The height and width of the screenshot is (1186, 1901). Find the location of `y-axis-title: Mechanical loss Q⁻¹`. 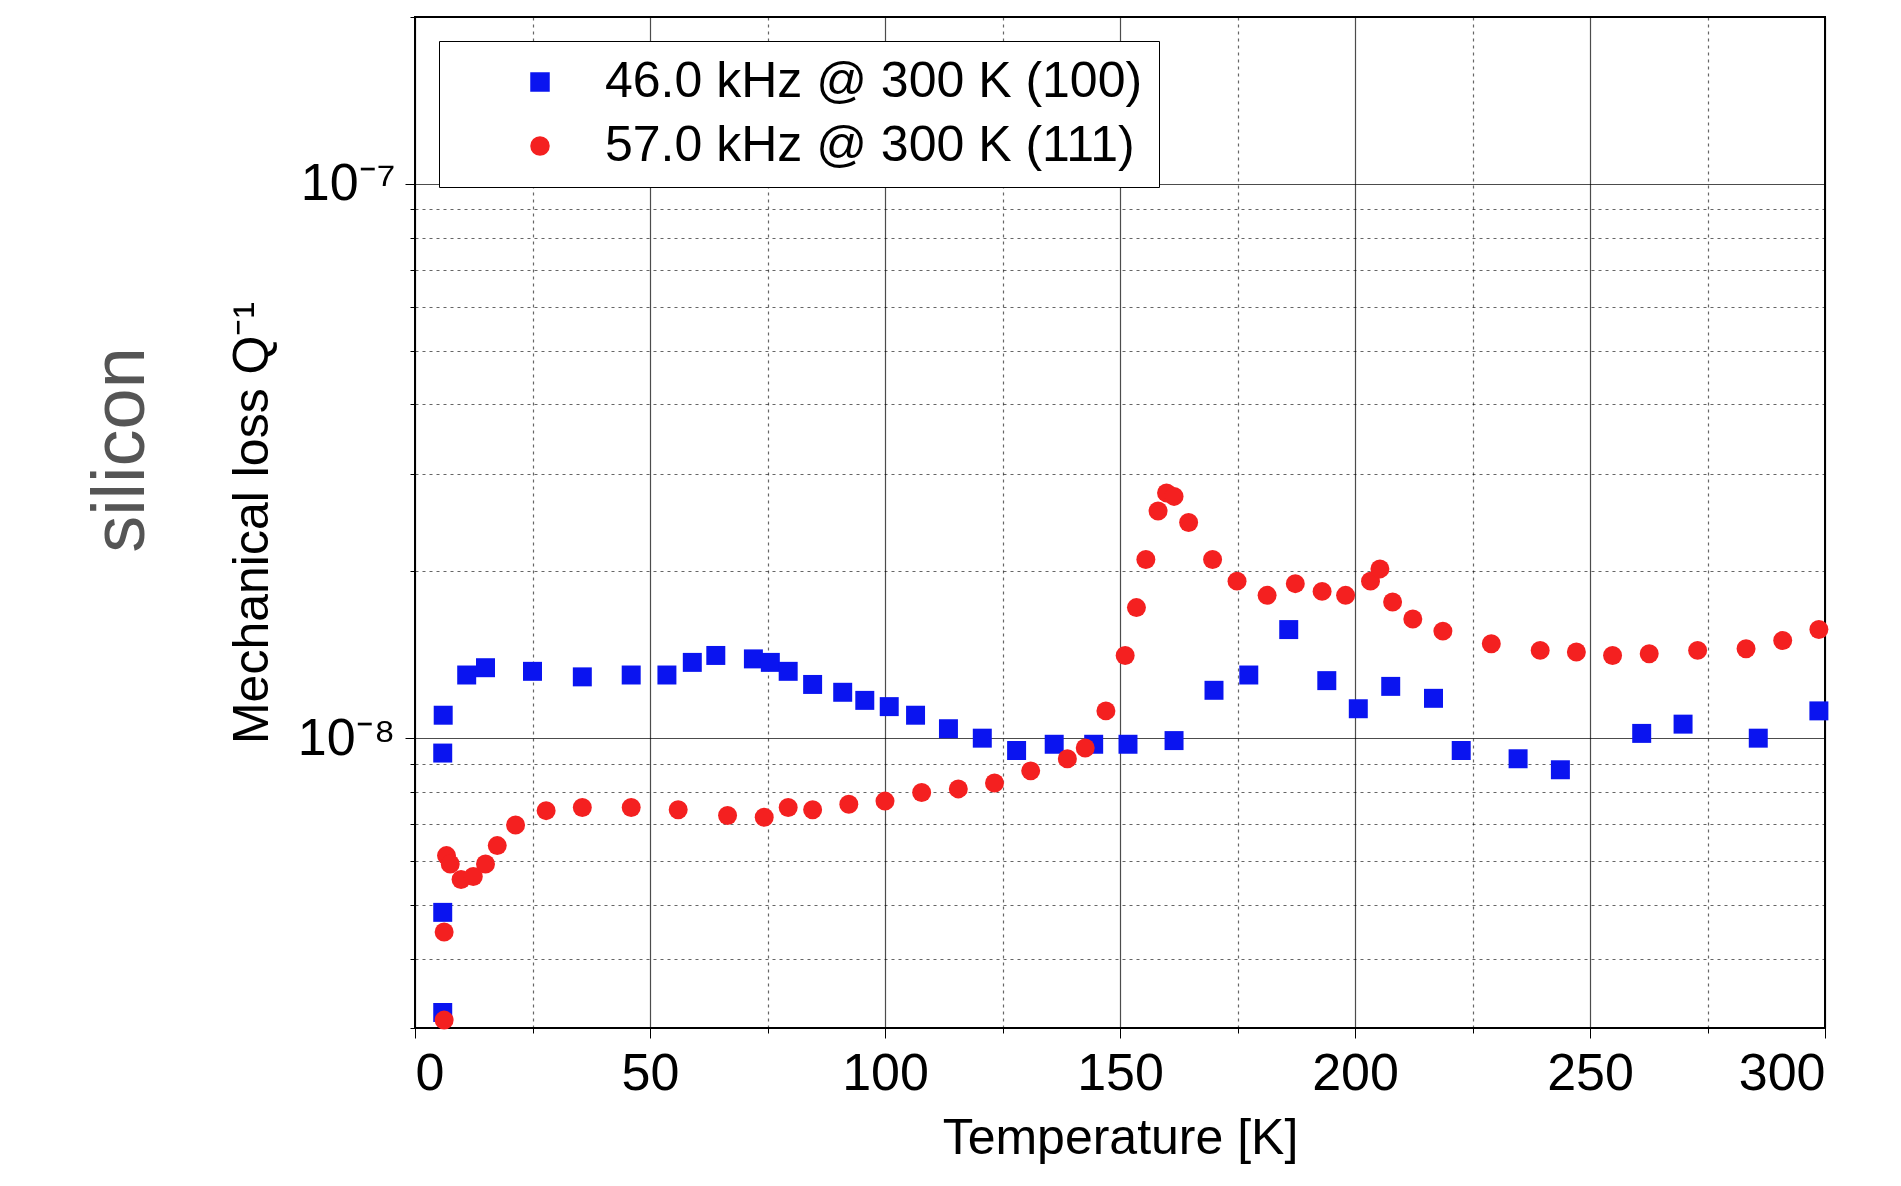

y-axis-title: Mechanical loss Q⁻¹ is located at coordinates (250, 523).